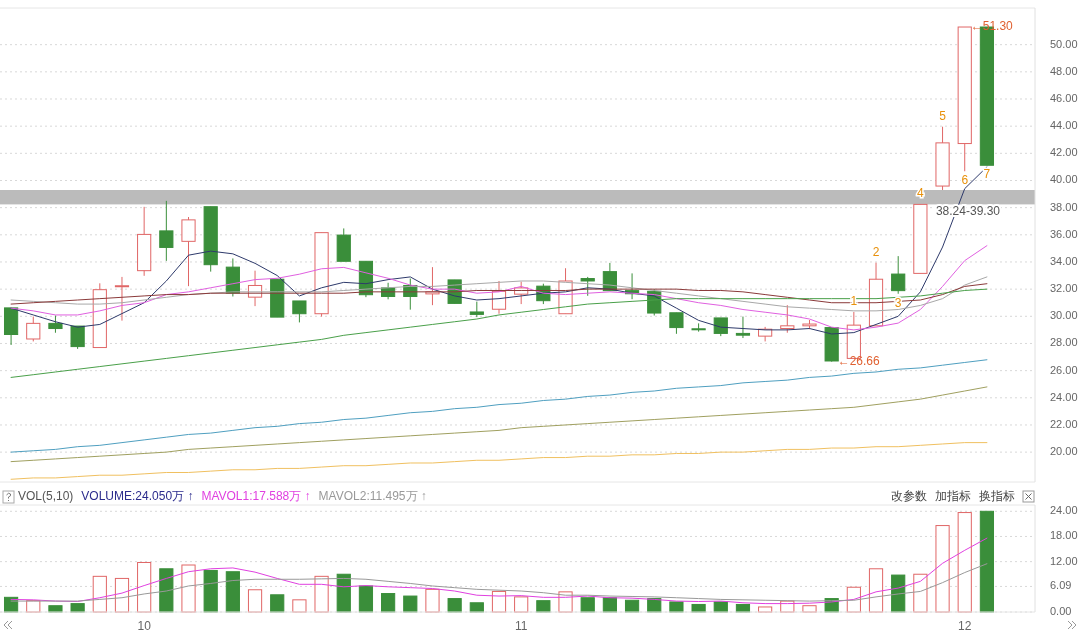  What do you see at coordinates (965, 180) in the screenshot?
I see `text: 6` at bounding box center [965, 180].